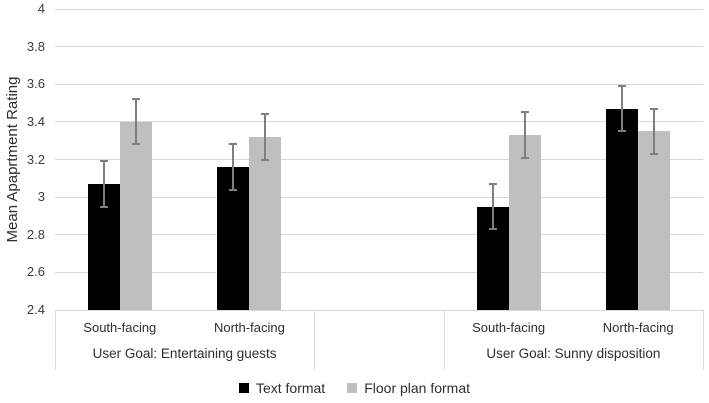  I want to click on y-tick-label: 2.4, so click(35, 309).